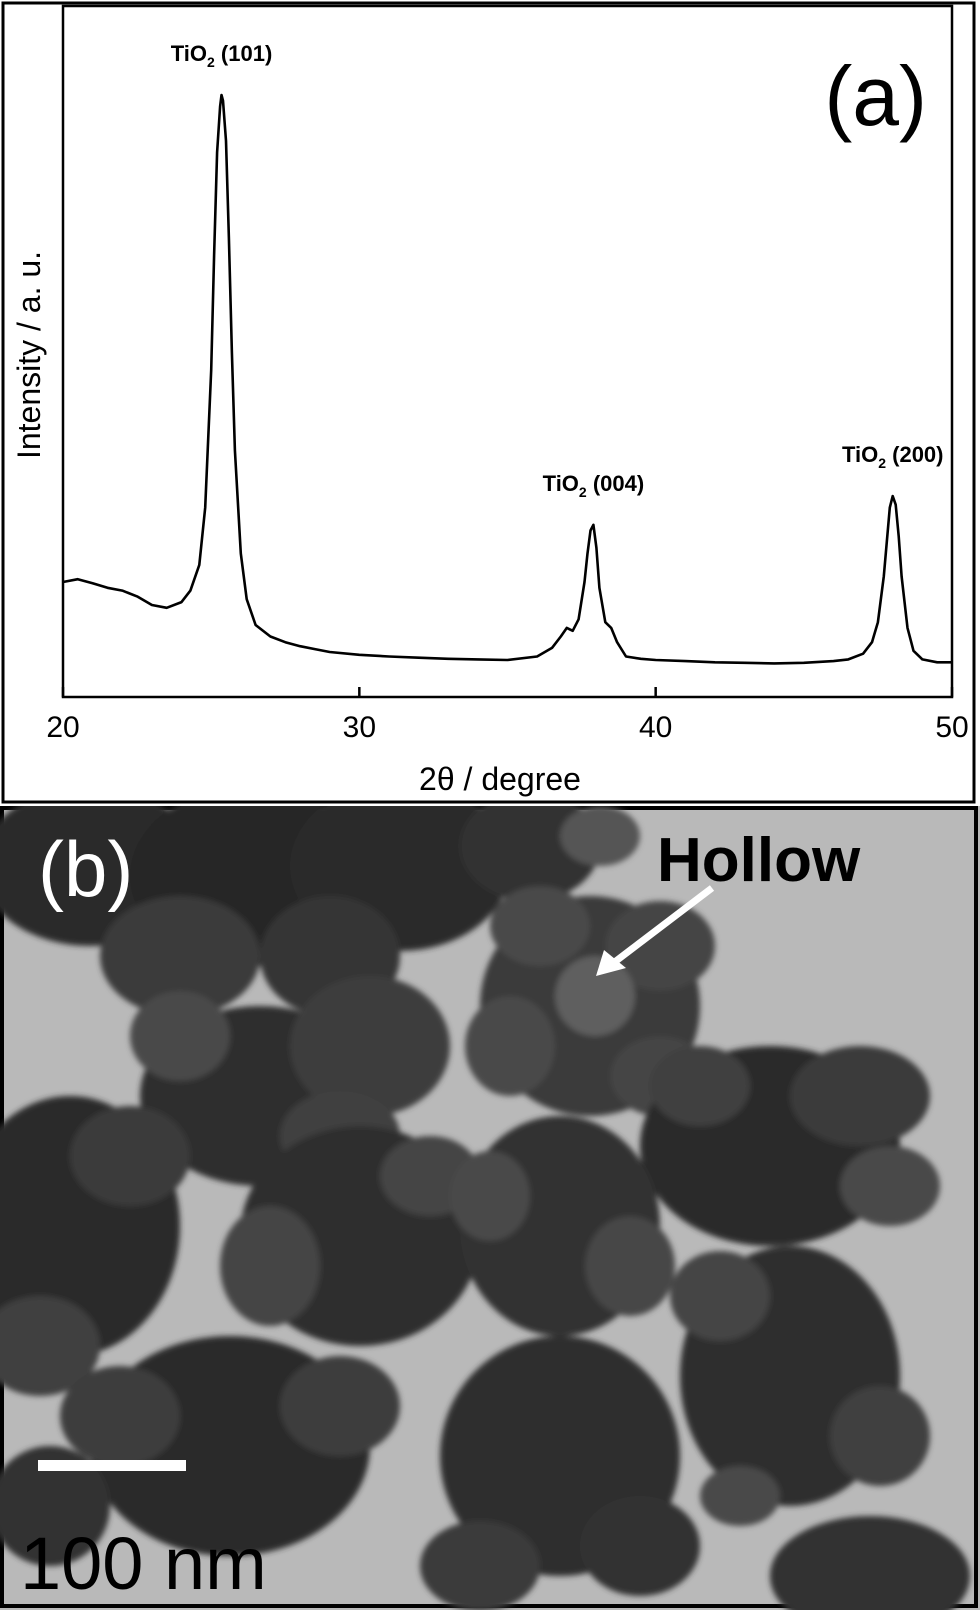  I want to click on peak-label: TiO2 (004), so click(594, 485).